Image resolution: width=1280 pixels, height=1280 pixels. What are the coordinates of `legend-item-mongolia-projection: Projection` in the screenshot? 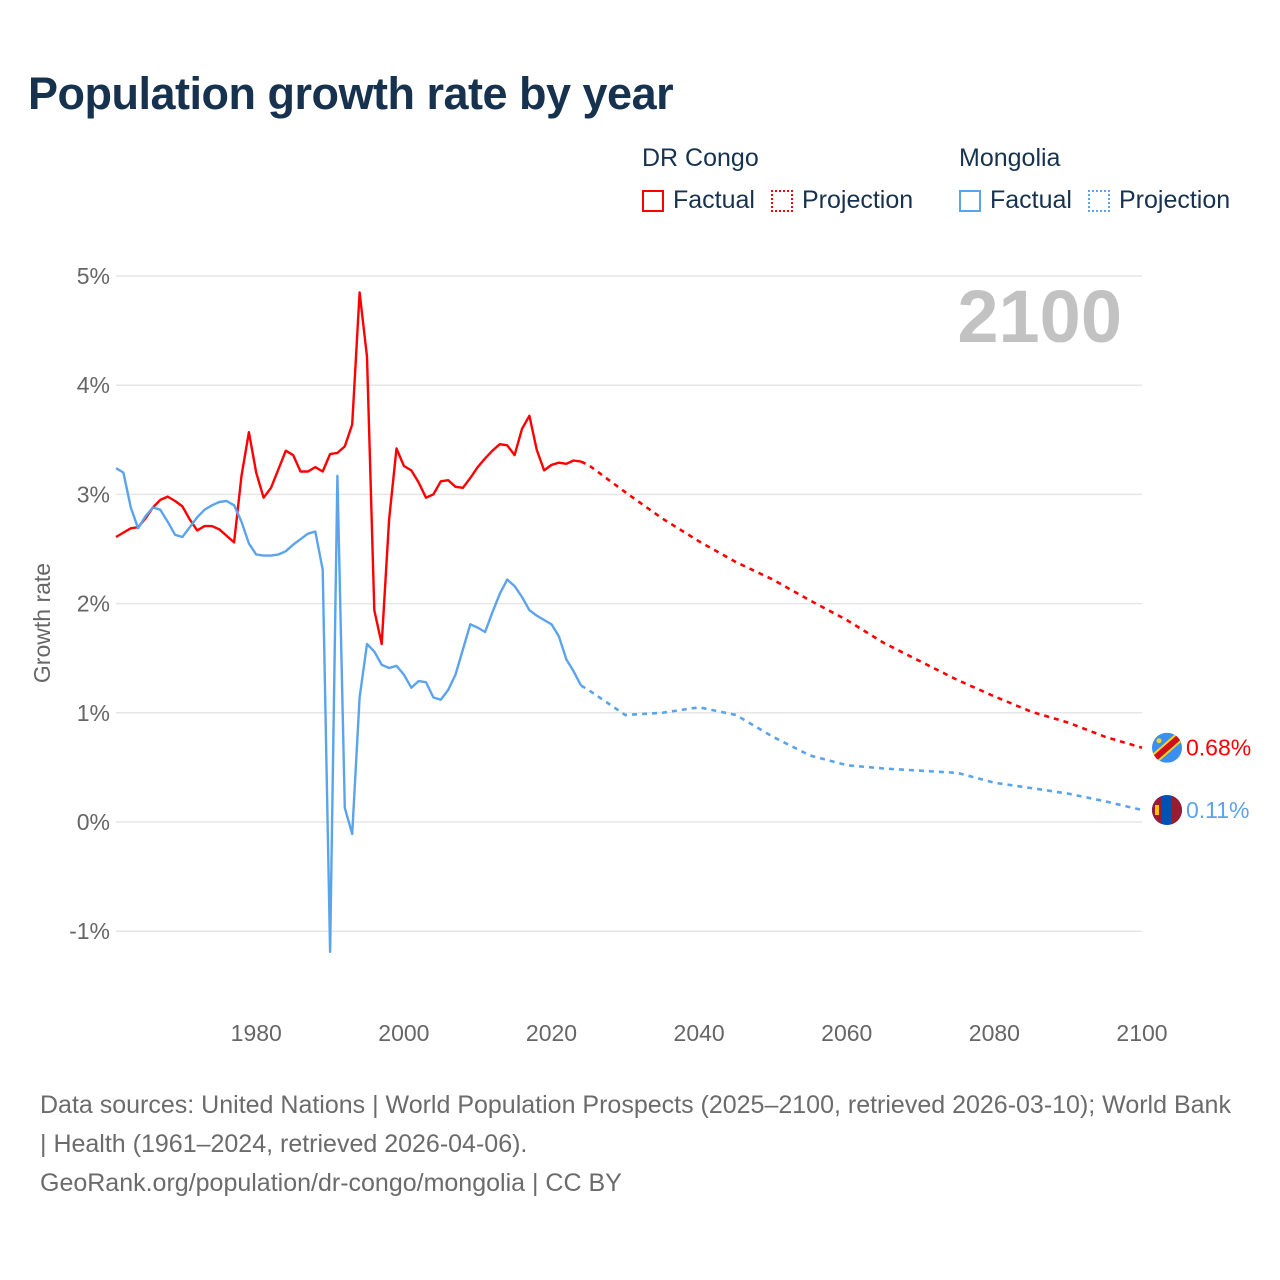 It's located at (1159, 200).